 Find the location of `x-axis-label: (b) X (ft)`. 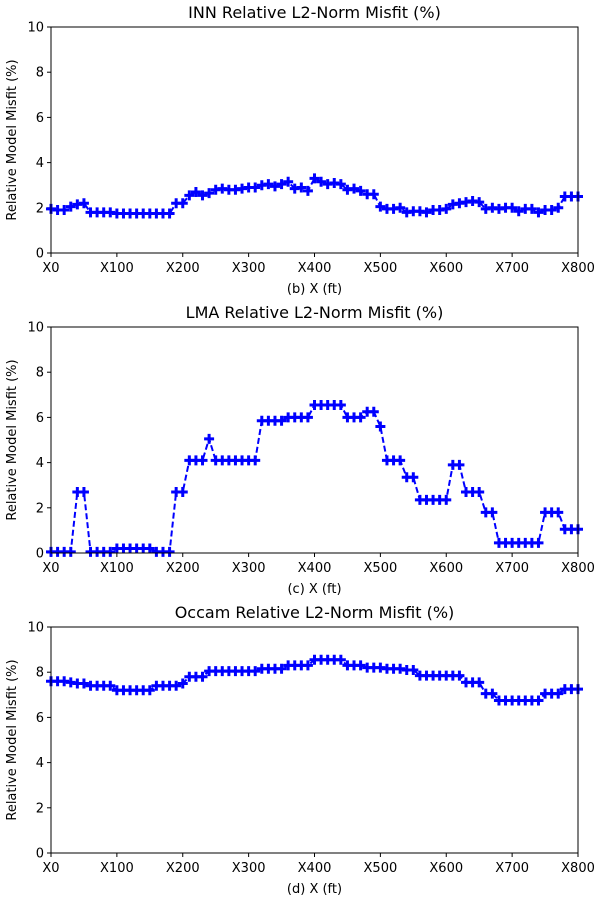

x-axis-label: (b) X (ft) is located at coordinates (314, 289).